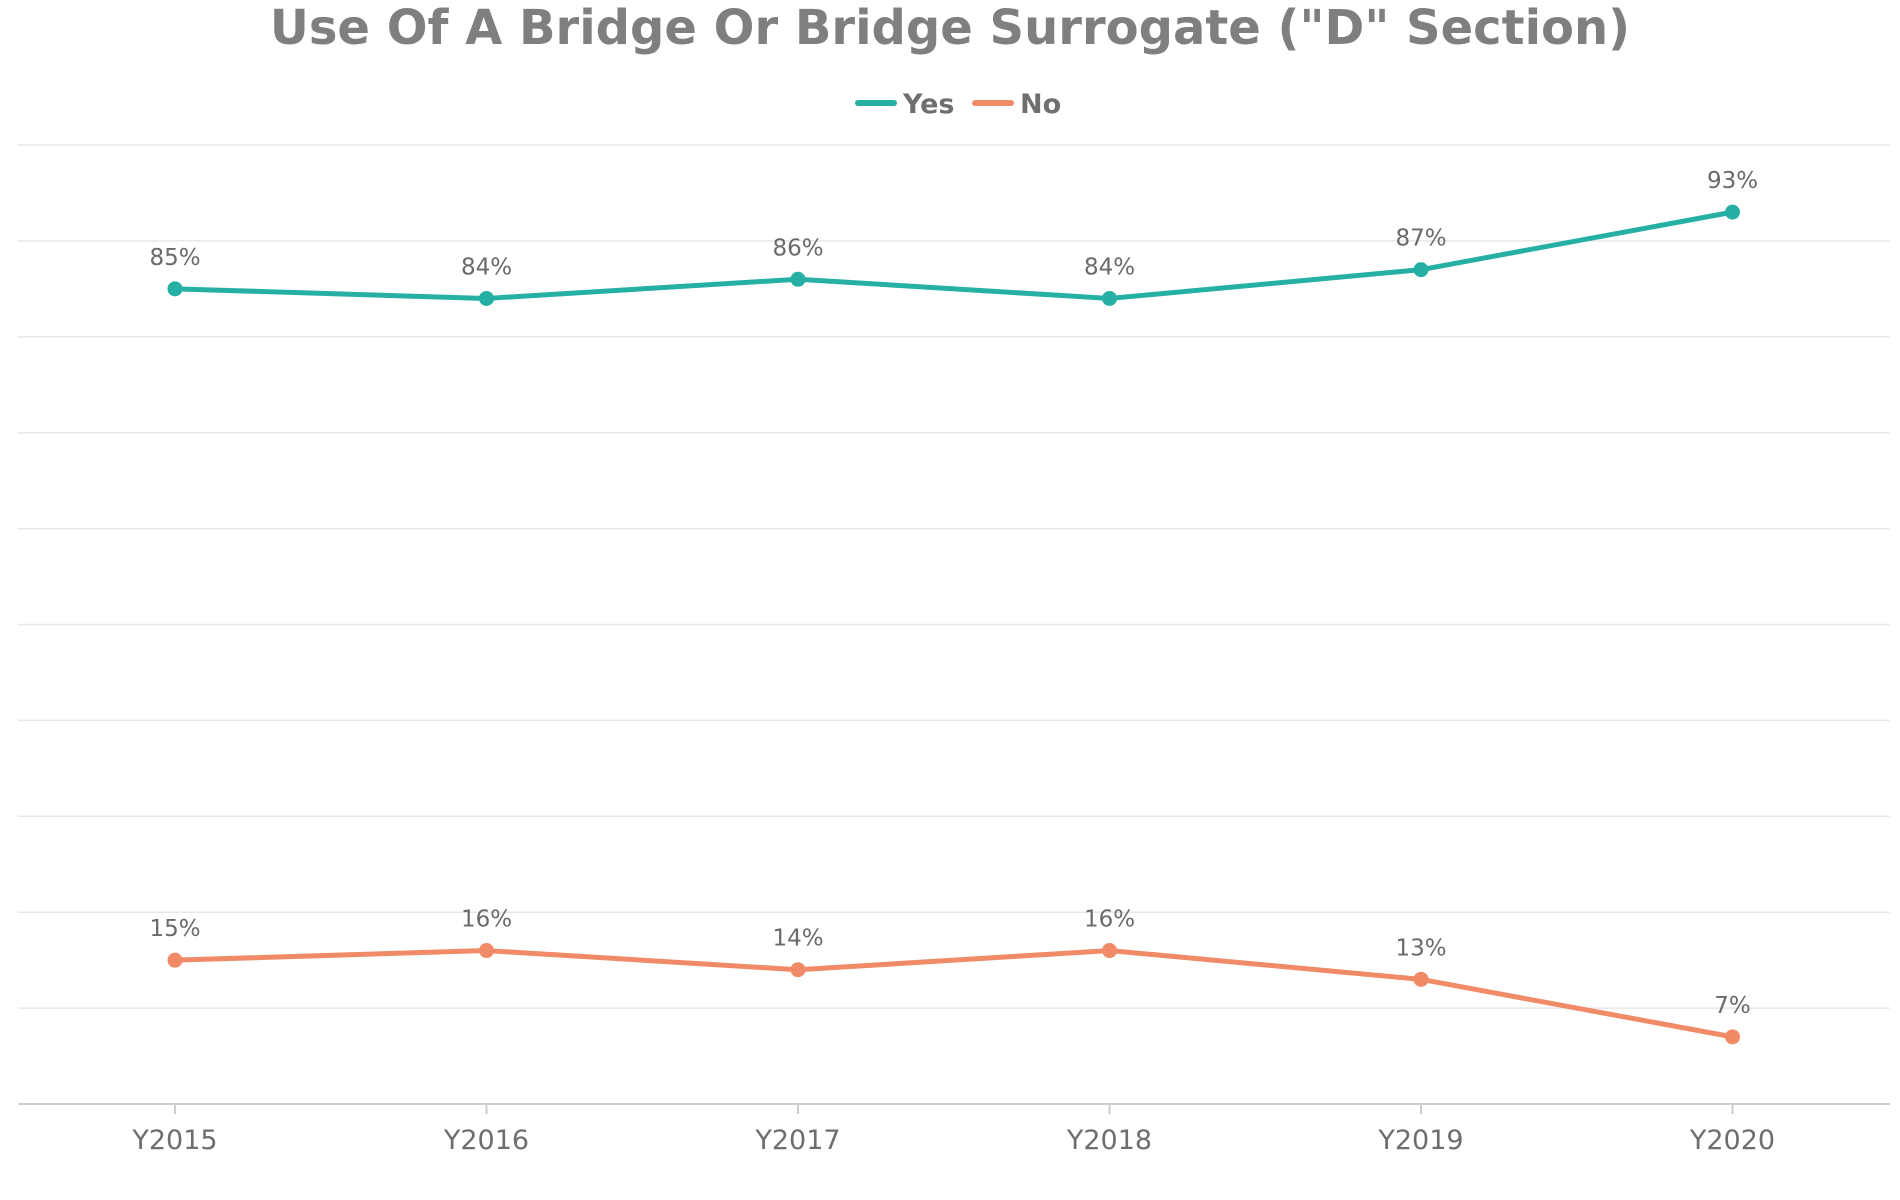 The height and width of the screenshot is (1200, 1900). What do you see at coordinates (954, 1129) in the screenshot?
I see `x-axis: Y2015 Y2016 Y2017 Y2018 Y2019 Y2020` at bounding box center [954, 1129].